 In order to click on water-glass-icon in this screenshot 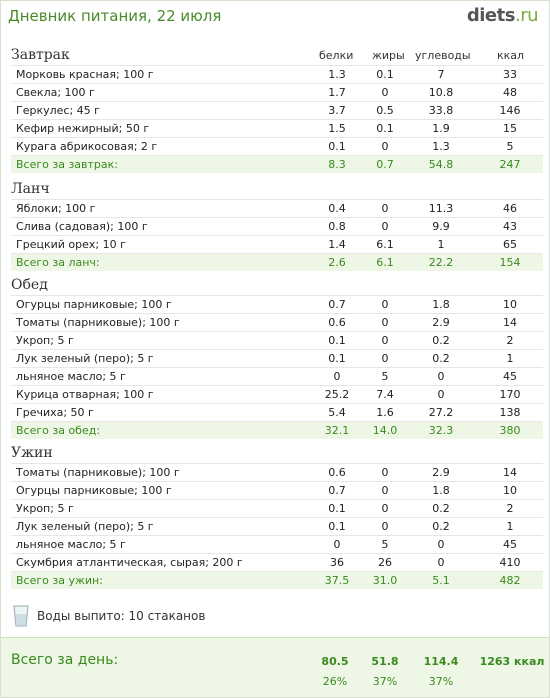, I will do `click(21, 616)`.